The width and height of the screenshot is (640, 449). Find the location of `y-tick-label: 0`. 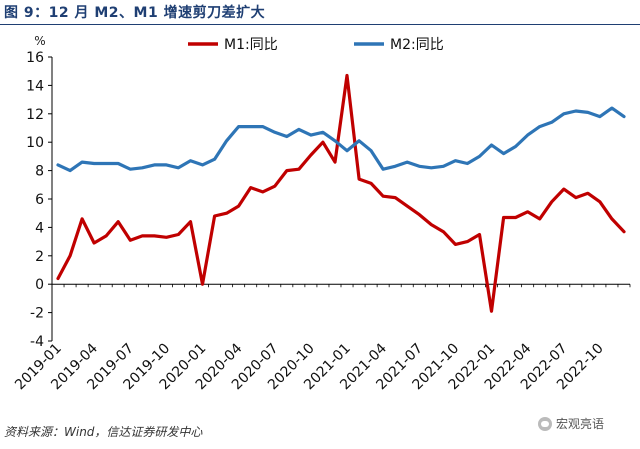

y-tick-label: 0 is located at coordinates (39, 285).